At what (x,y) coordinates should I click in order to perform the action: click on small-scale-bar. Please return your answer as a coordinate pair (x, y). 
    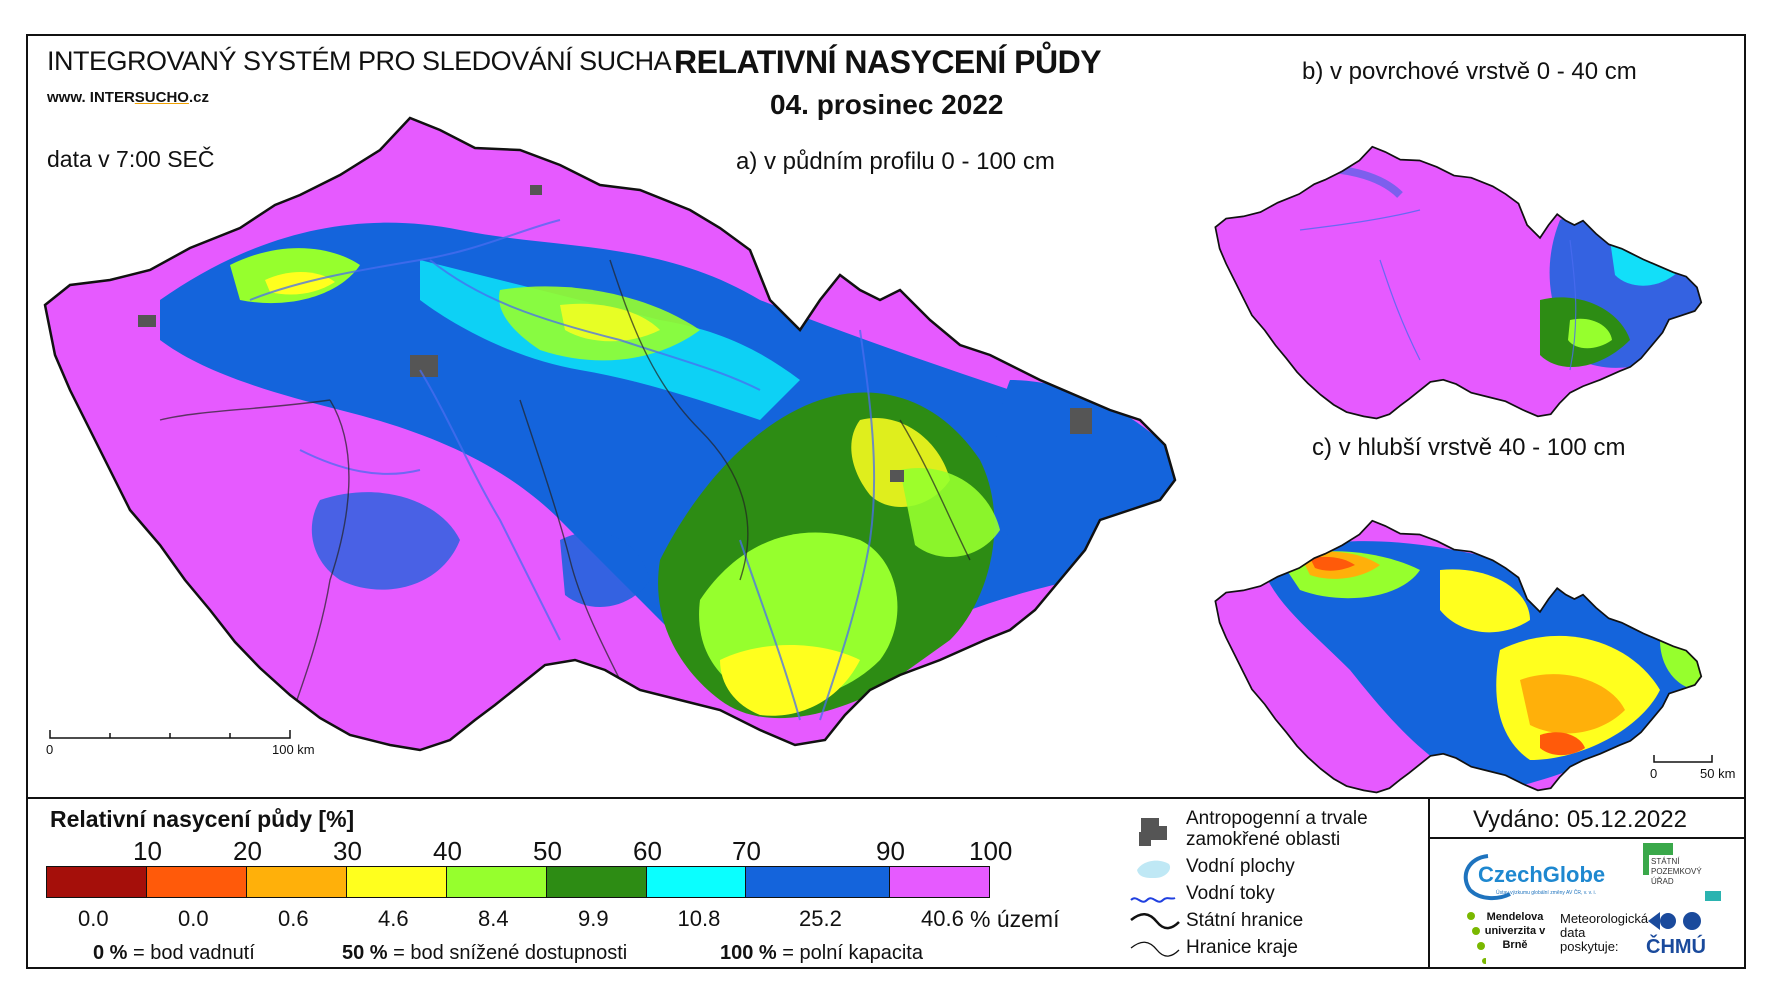
    Looking at the image, I should click on (1683, 759).